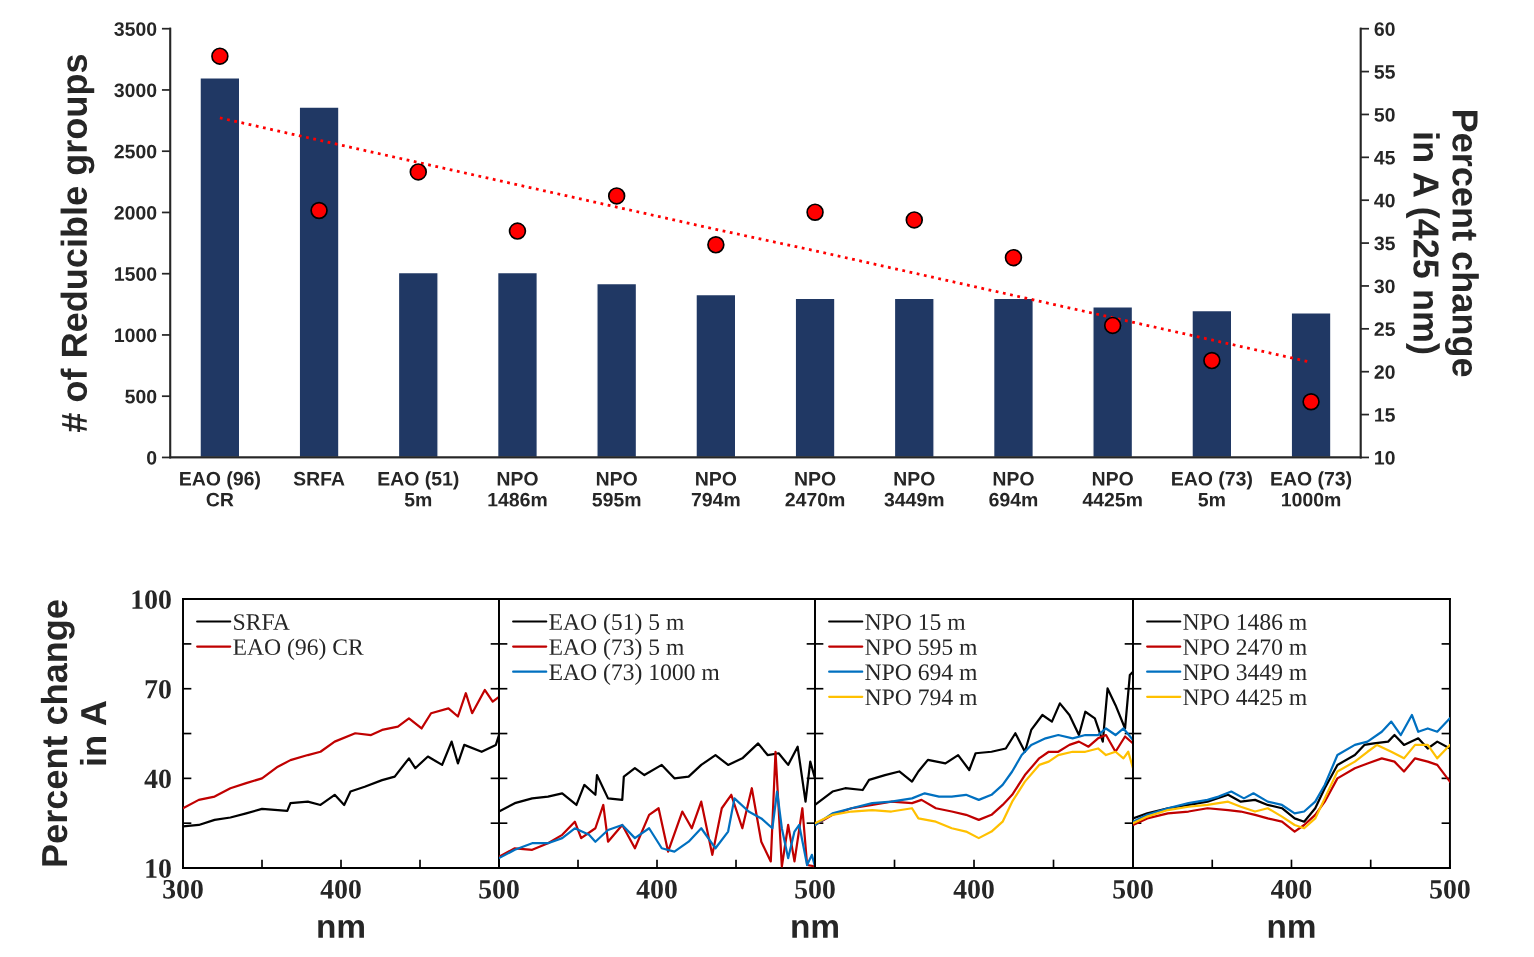 The image size is (1534, 957). What do you see at coordinates (1442, 244) in the screenshot?
I see `y2-axis-title: Percent change in A (425 nm)` at bounding box center [1442, 244].